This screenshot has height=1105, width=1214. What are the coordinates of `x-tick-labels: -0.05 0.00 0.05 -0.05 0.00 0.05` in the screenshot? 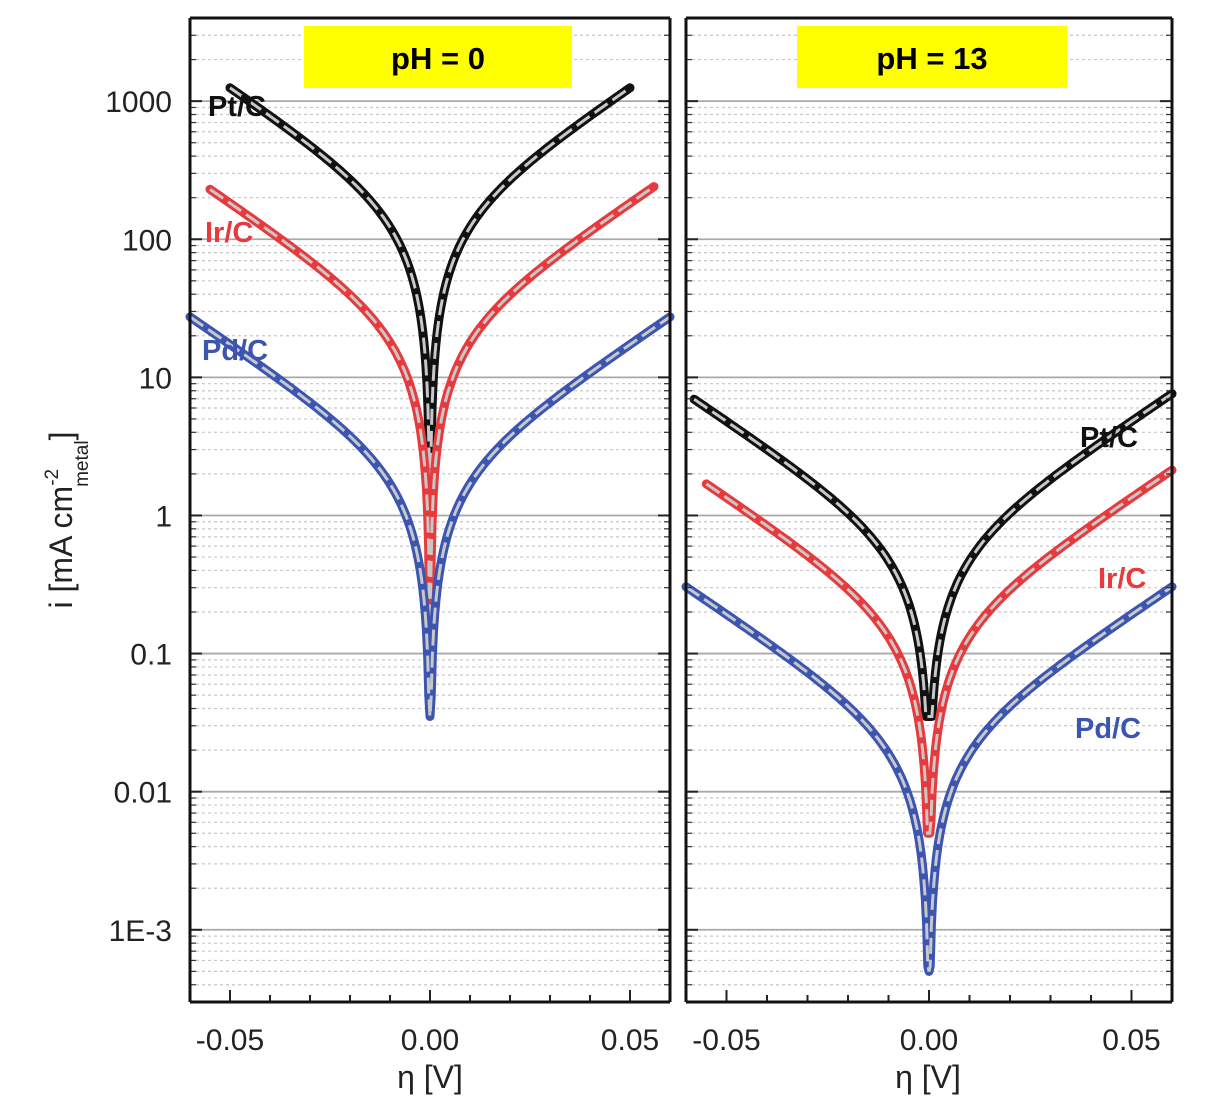 It's located at (678, 1040).